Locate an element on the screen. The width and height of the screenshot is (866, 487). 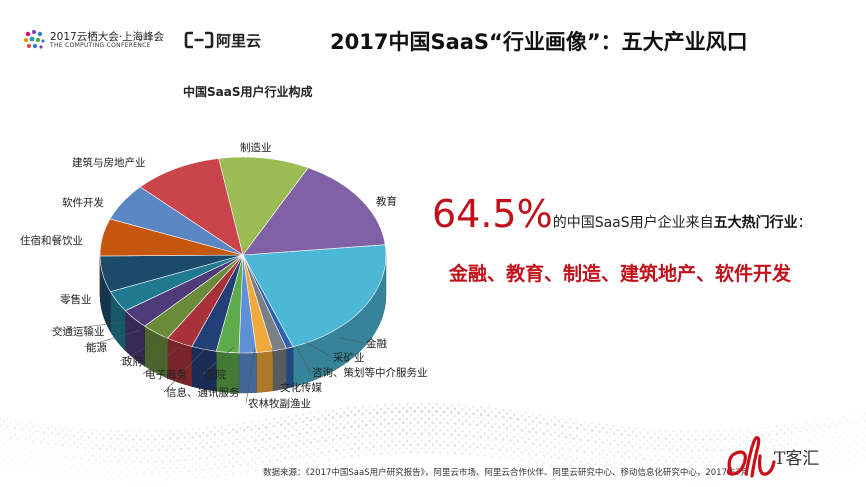
conference-name: 2017云栖大会·上海峰会 is located at coordinates (107, 37).